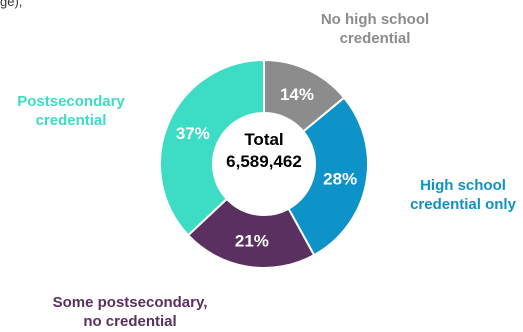 The width and height of the screenshot is (523, 332). Describe the element at coordinates (71, 111) in the screenshot. I see `label-postsecondary: Postsecondary credential` at that location.